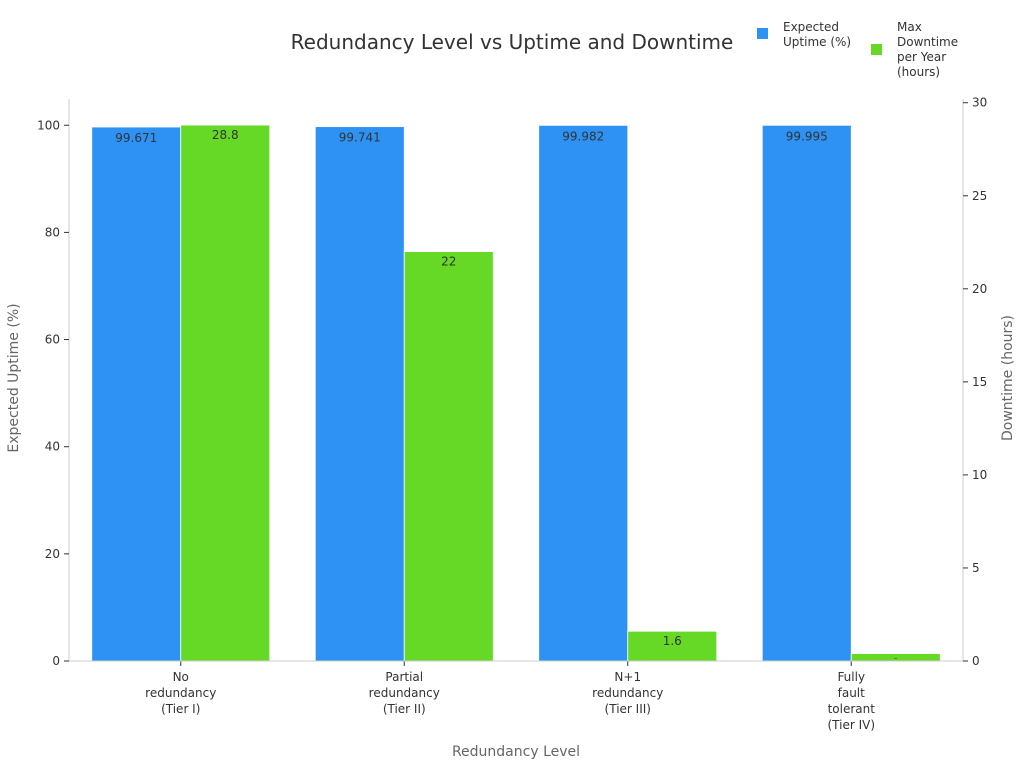 This screenshot has width=1024, height=768. What do you see at coordinates (979, 196) in the screenshot?
I see `y-tick-label-right: 25` at bounding box center [979, 196].